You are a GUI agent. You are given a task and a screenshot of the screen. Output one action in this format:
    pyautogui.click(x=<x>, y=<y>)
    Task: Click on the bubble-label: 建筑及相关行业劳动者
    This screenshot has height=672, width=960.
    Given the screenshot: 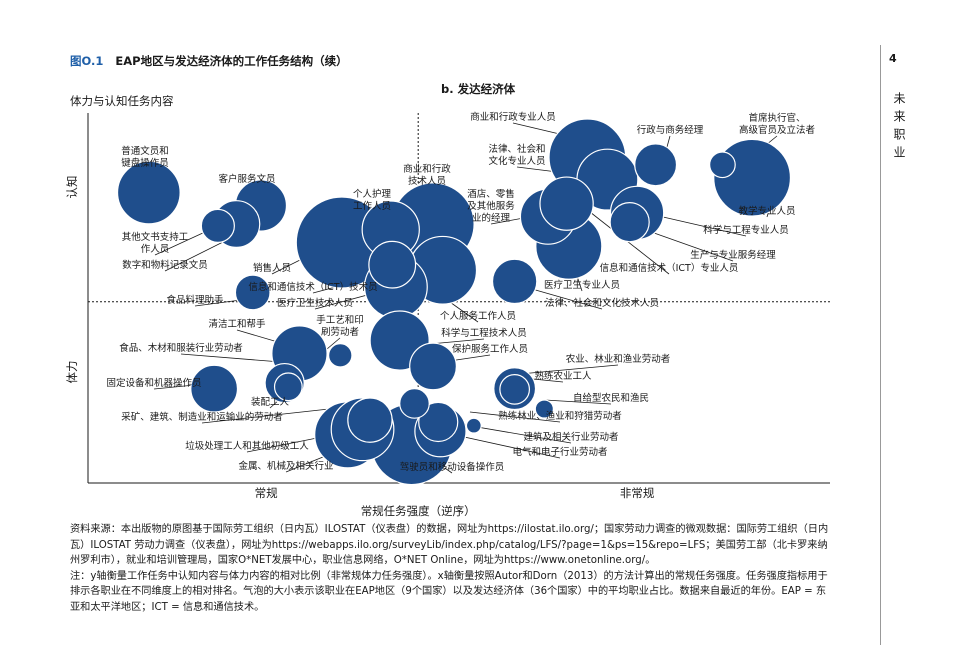 What is the action you would take?
    pyautogui.click(x=570, y=437)
    